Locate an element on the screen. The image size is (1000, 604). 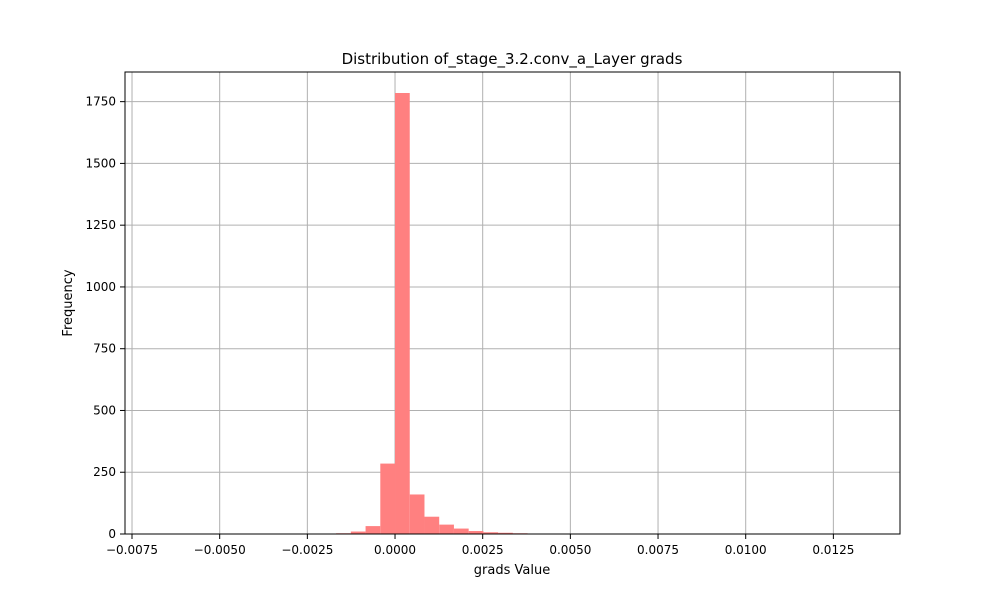
x-tick-label: −0.0050 is located at coordinates (220, 550).